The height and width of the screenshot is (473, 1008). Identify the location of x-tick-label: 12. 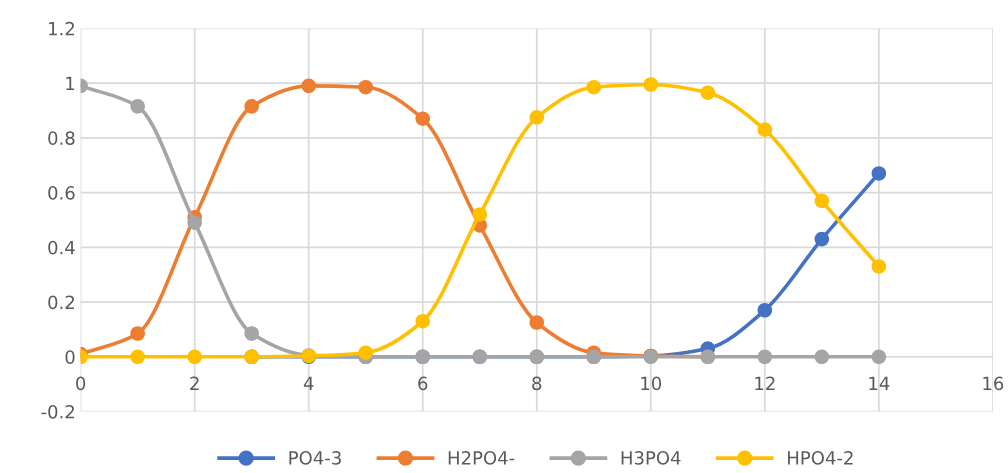
(765, 383).